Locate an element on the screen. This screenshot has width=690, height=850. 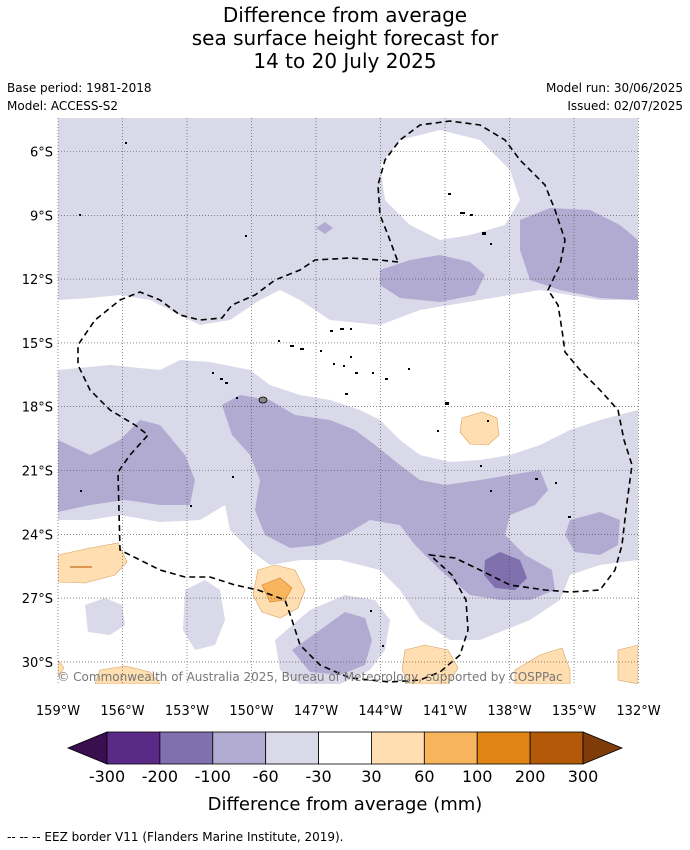
colorbar-tick-label: -60 is located at coordinates (266, 776).